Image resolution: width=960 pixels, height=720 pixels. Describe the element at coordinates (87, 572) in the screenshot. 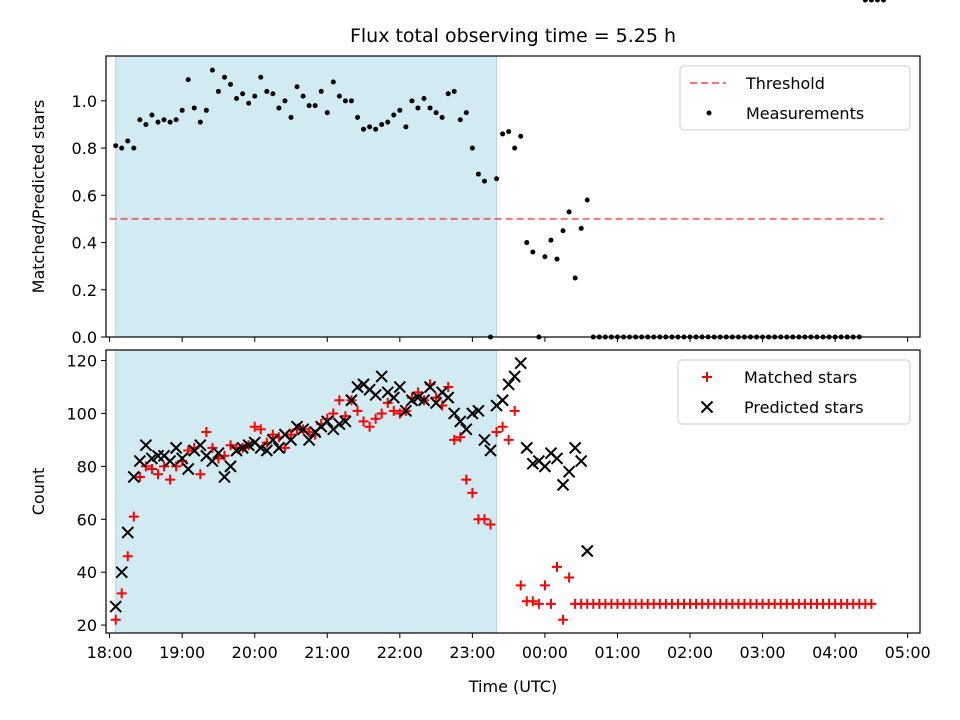

I see `y-tick-label: 40` at that location.